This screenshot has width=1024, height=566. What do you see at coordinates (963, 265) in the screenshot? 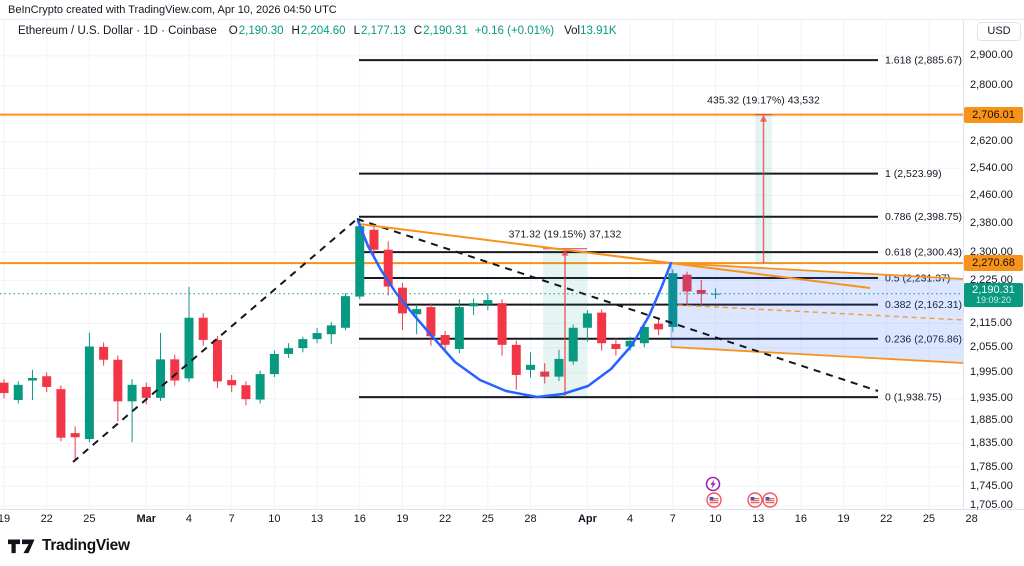
I see `price-axis-separator` at bounding box center [963, 265].